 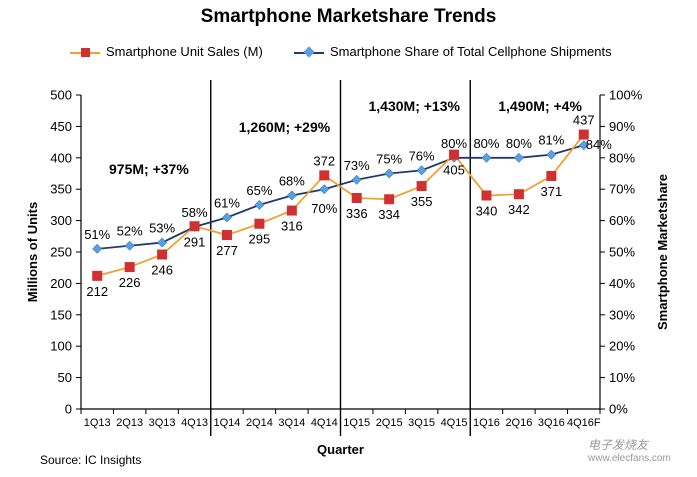 What do you see at coordinates (421, 423) in the screenshot?
I see `x-tick-label: 3Q15` at bounding box center [421, 423].